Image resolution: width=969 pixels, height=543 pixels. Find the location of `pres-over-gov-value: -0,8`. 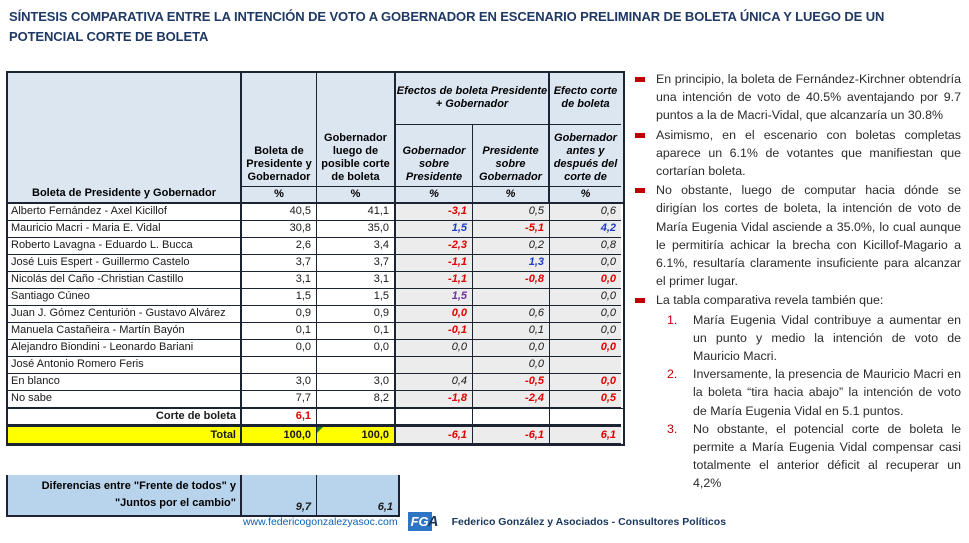

pres-over-gov-value: -0,8 is located at coordinates (511, 280).